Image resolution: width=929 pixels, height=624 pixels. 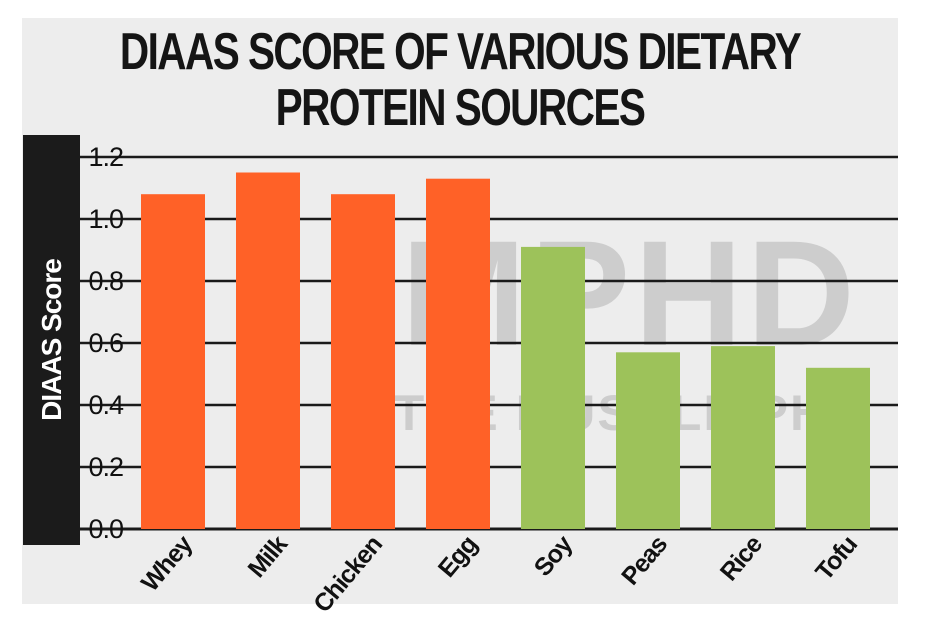 What do you see at coordinates (106, 405) in the screenshot?
I see `y-tick-label: 0.4` at bounding box center [106, 405].